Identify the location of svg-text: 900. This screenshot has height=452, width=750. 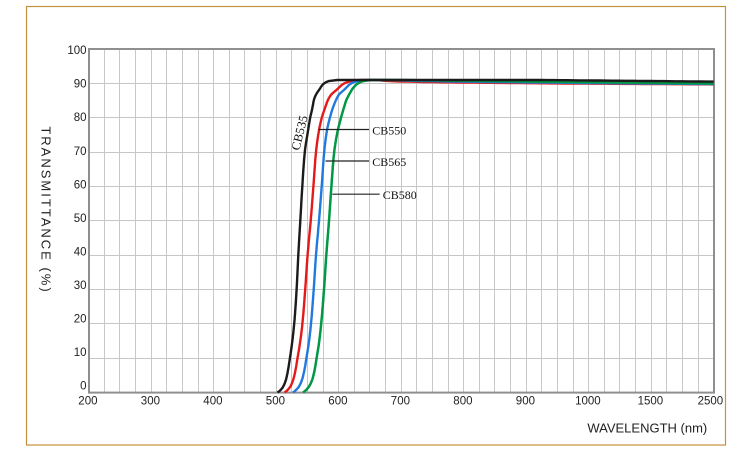
(525, 402).